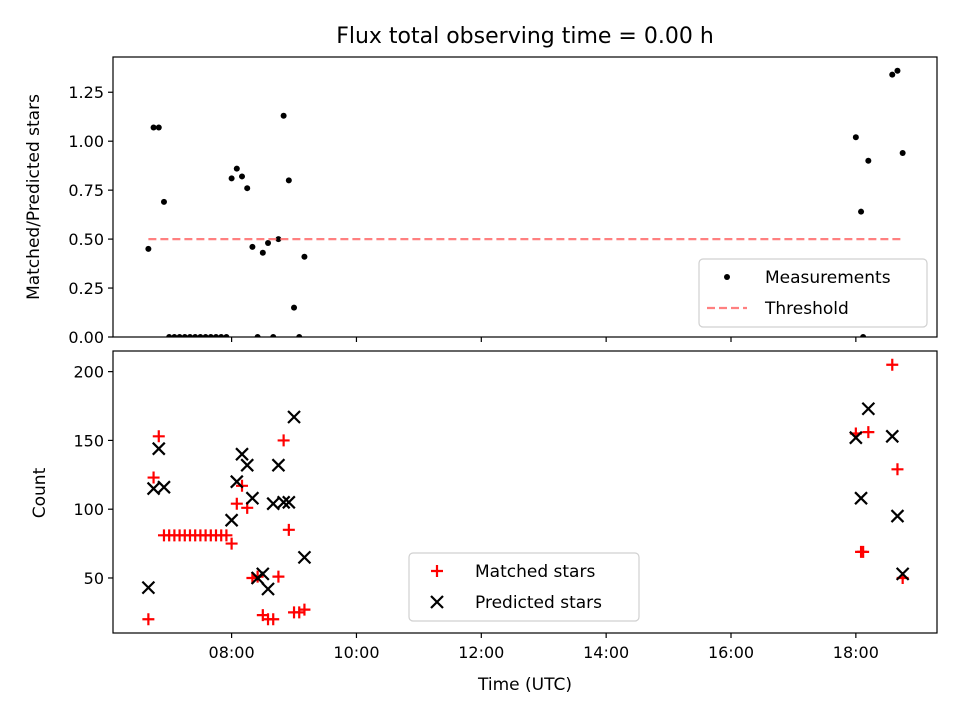  What do you see at coordinates (437, 571) in the screenshot?
I see `legend-plus-marker` at bounding box center [437, 571].